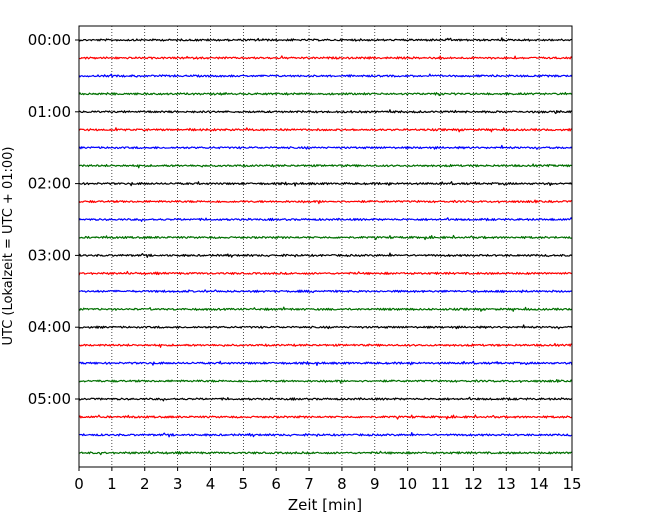 The image size is (650, 520). I want to click on x-tick-label: 4, so click(211, 484).